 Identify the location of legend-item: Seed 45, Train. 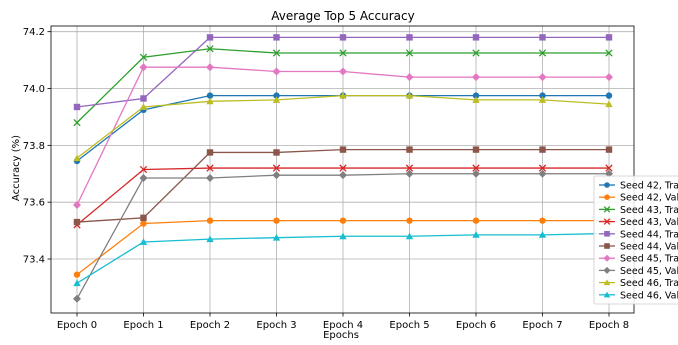
(638, 259).